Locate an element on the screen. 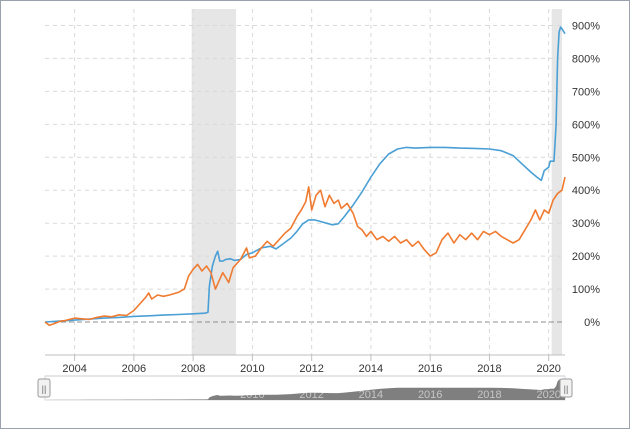  x-tick-label-2012: 2012 is located at coordinates (311, 369).